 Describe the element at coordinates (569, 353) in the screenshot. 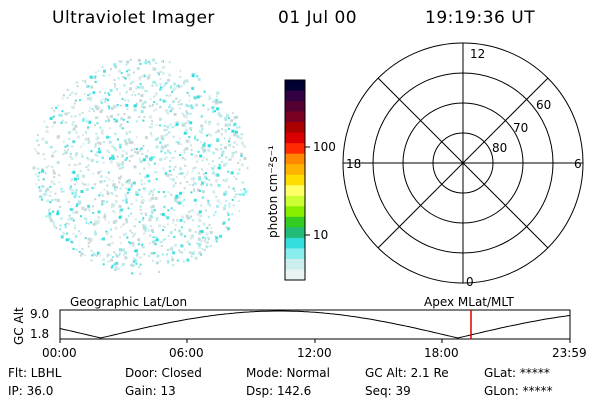

I see `altitude-xtick-2359: 23:59` at that location.